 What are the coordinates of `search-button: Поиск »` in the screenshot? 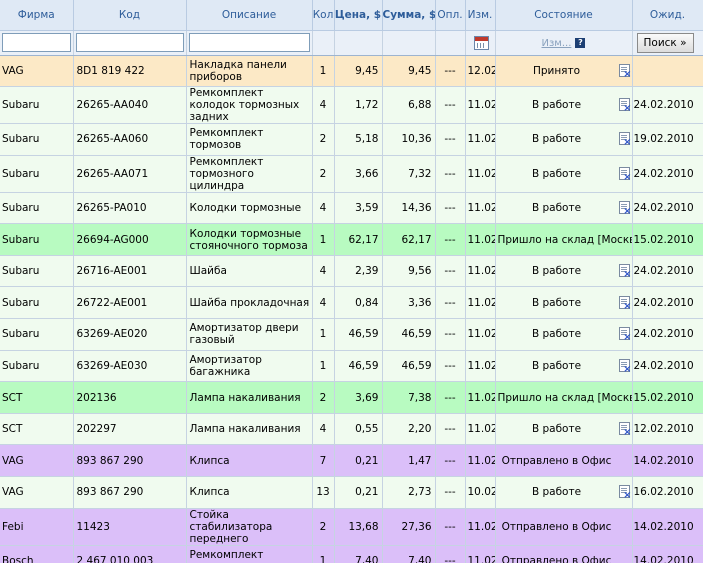 It's located at (665, 42).